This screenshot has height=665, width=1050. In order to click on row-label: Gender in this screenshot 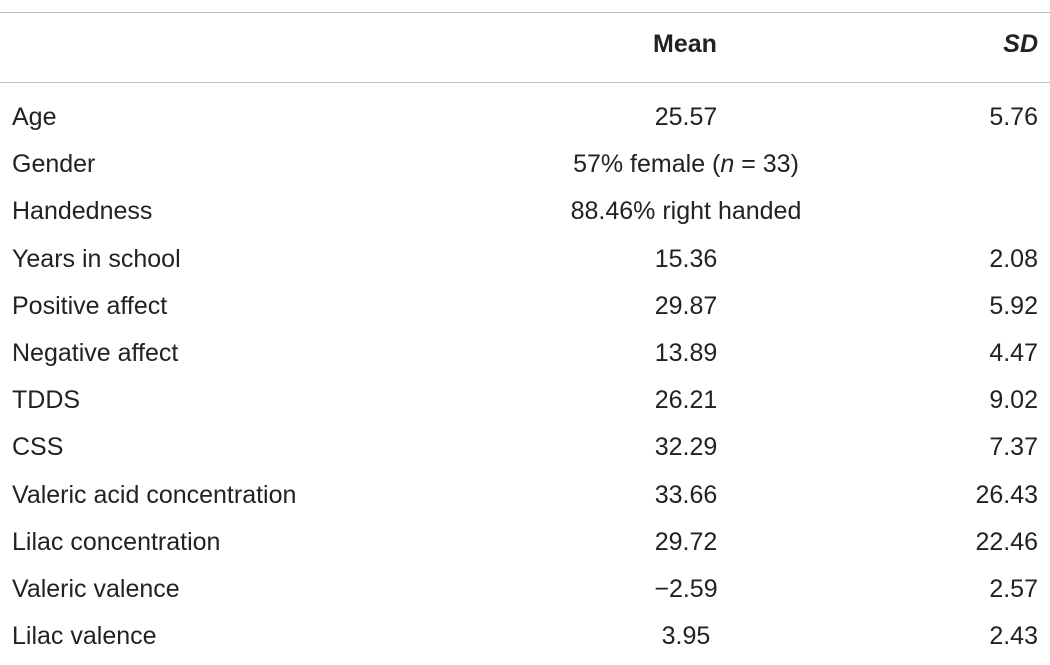, I will do `click(54, 164)`.